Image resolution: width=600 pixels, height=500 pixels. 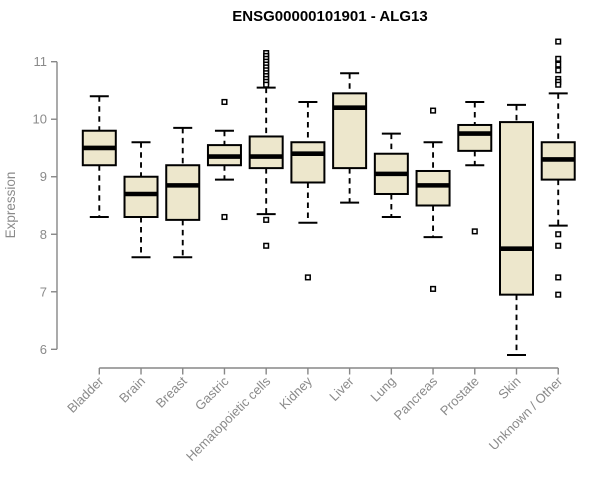 What do you see at coordinates (40, 119) in the screenshot?
I see `y-tick-label: 10` at bounding box center [40, 119].